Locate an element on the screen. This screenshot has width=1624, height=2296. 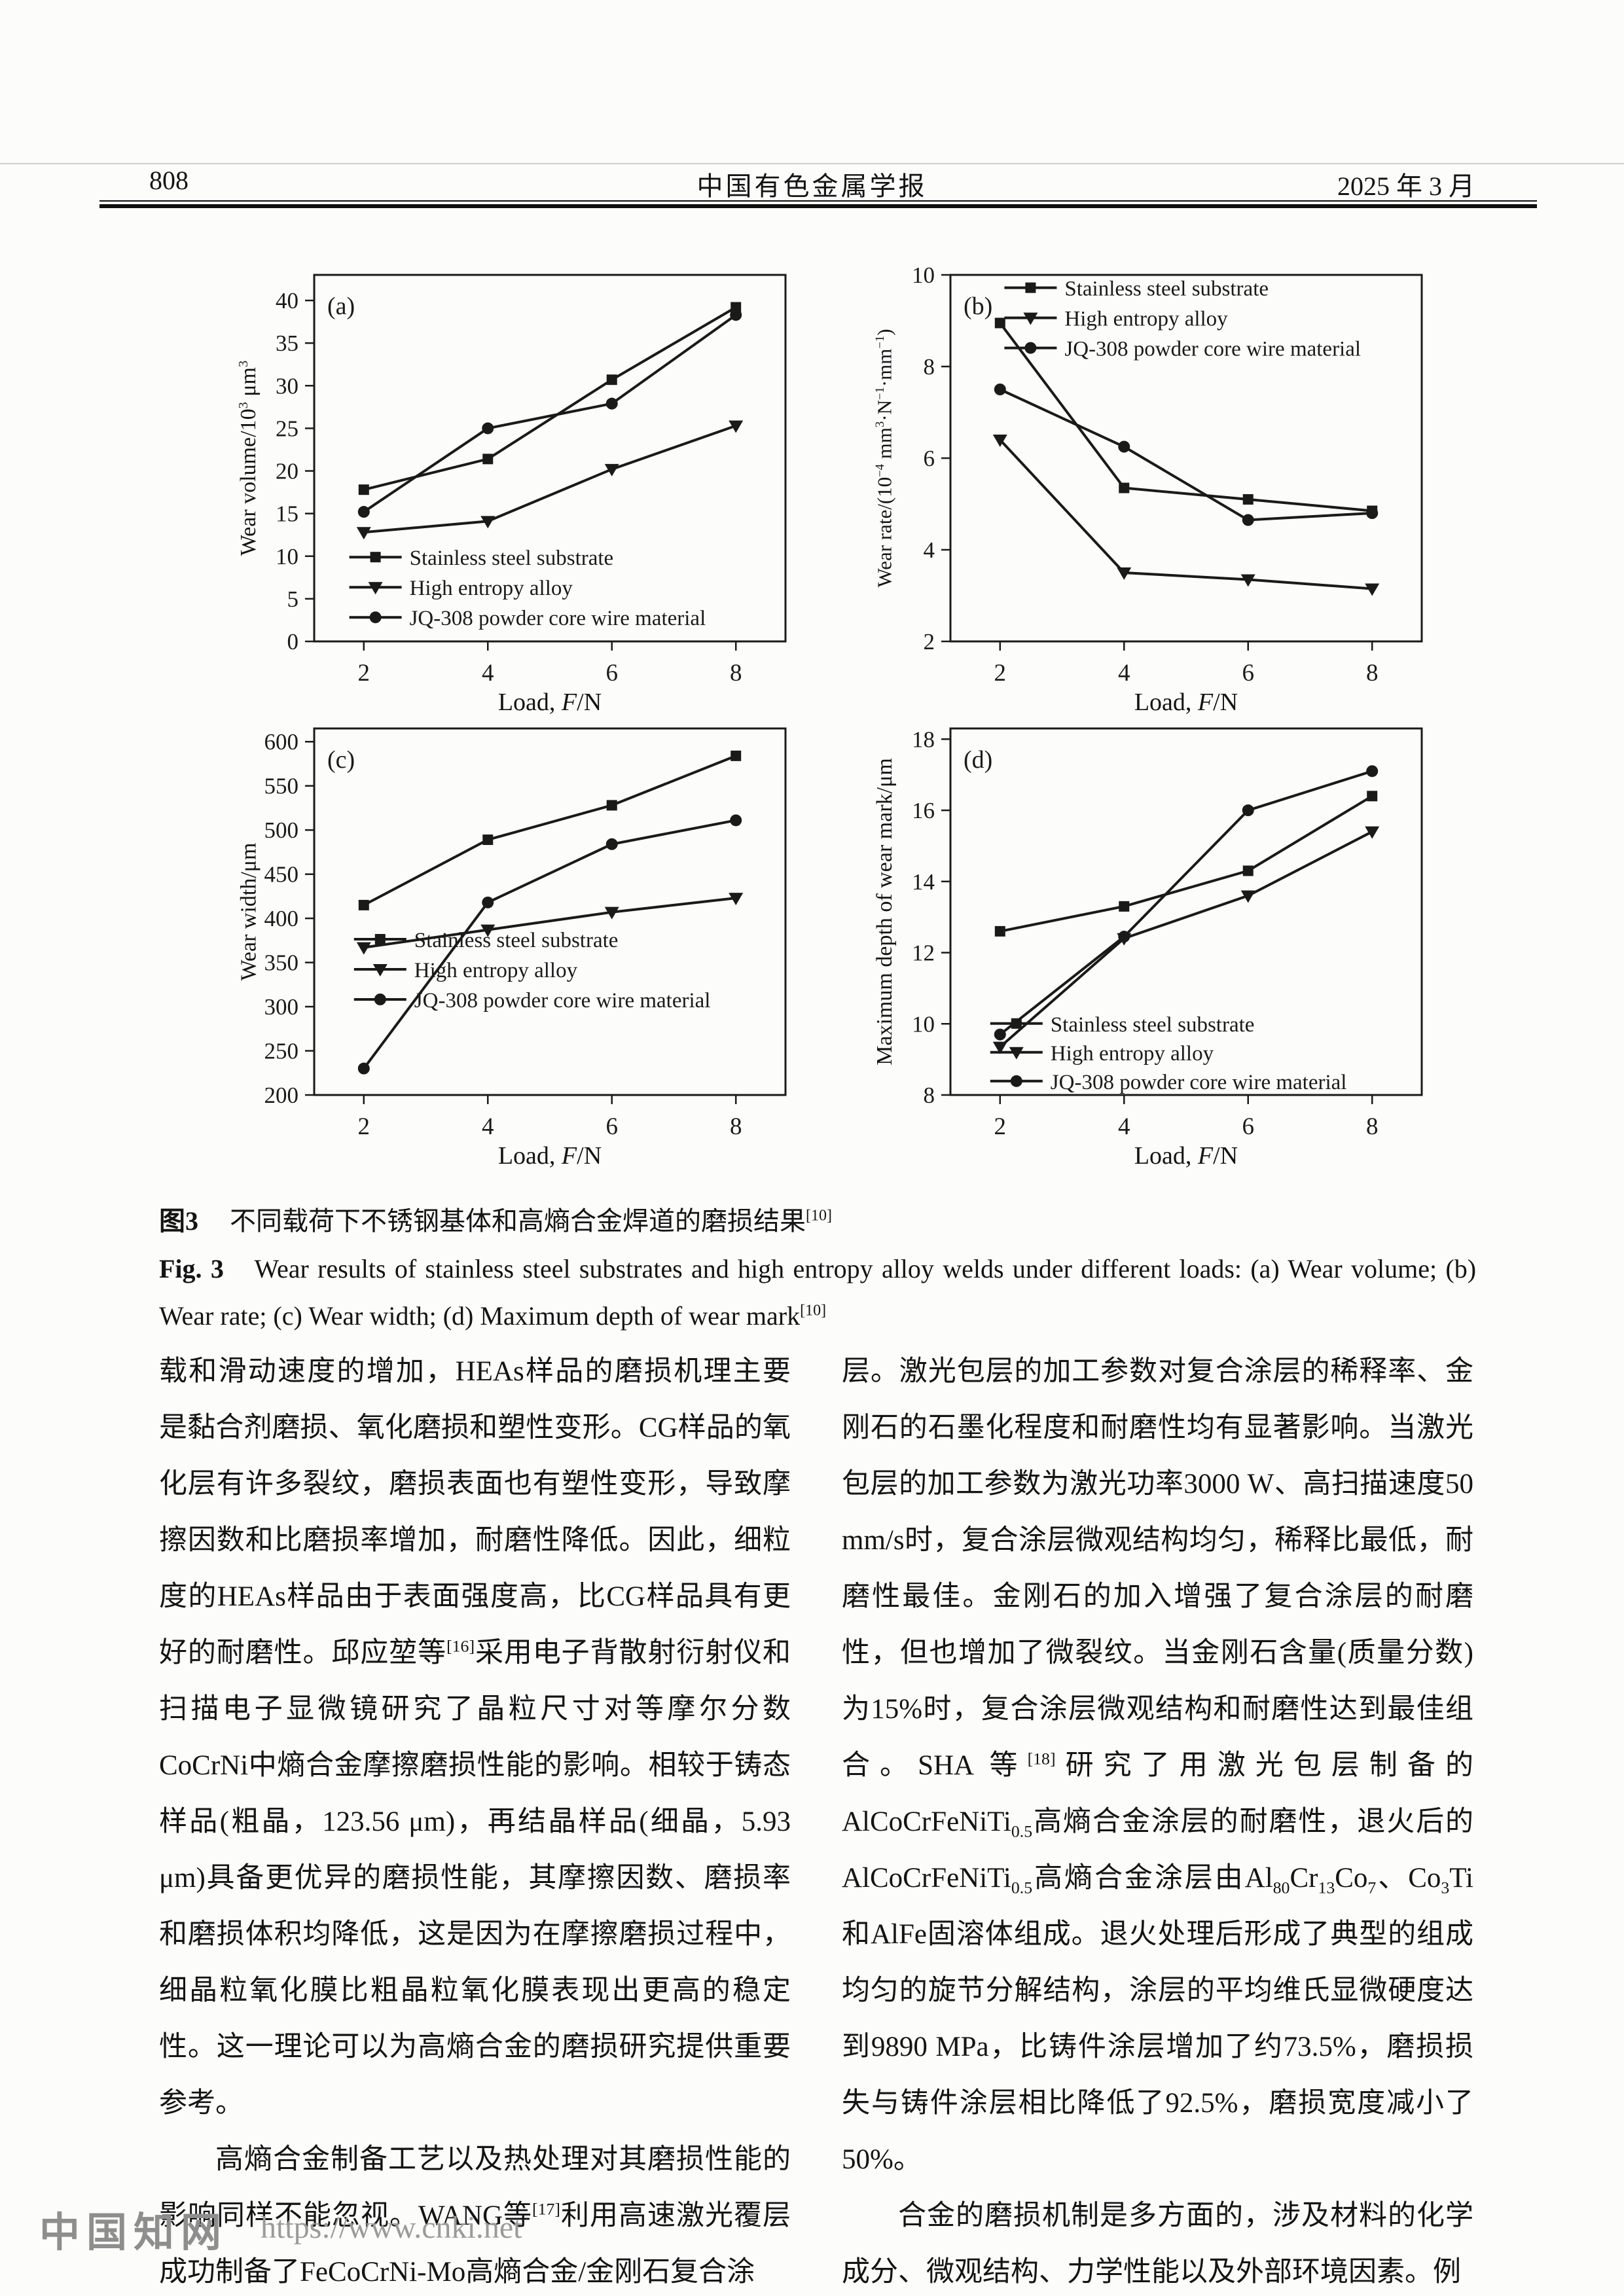
y-tick-label: 35 is located at coordinates (287, 343).